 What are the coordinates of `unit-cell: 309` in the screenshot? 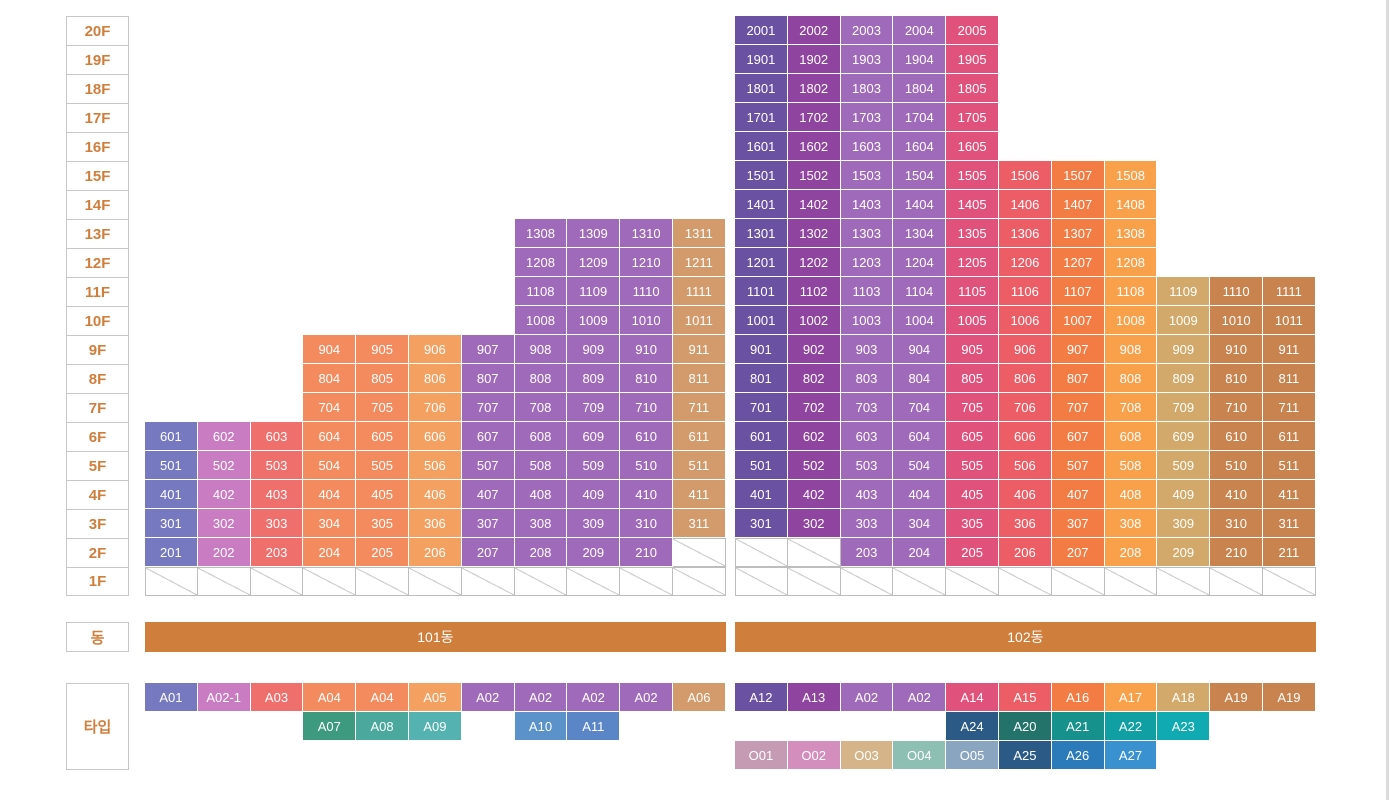 It's located at (1184, 523).